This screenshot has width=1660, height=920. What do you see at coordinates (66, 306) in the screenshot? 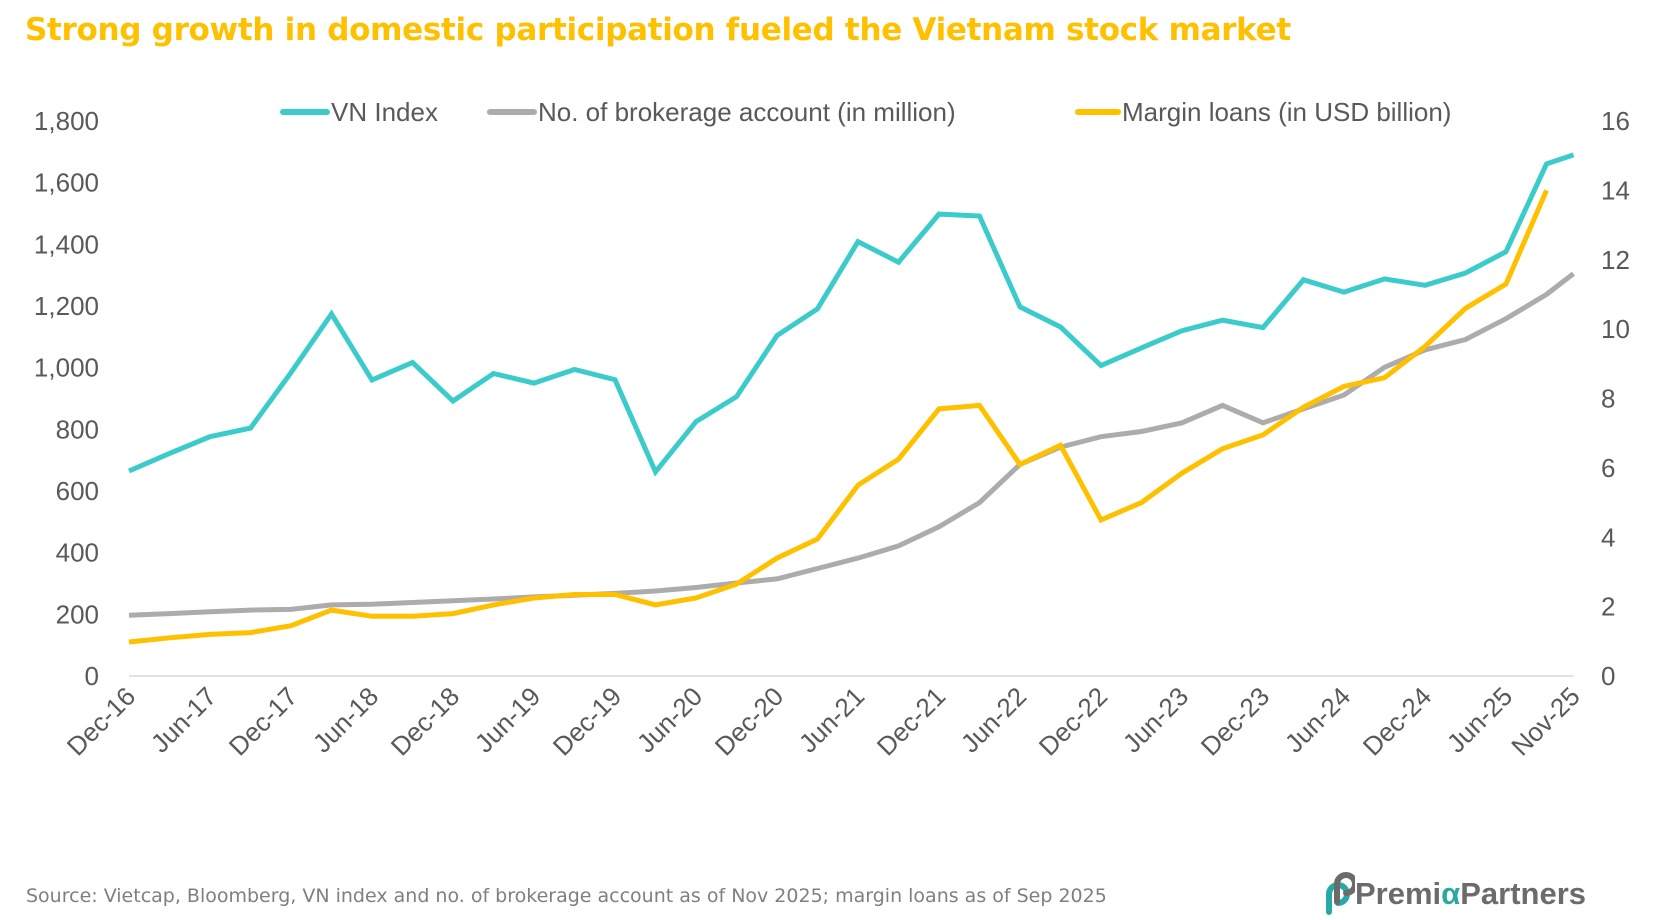
I see `y-left-tick-label: 1,200` at bounding box center [66, 306].